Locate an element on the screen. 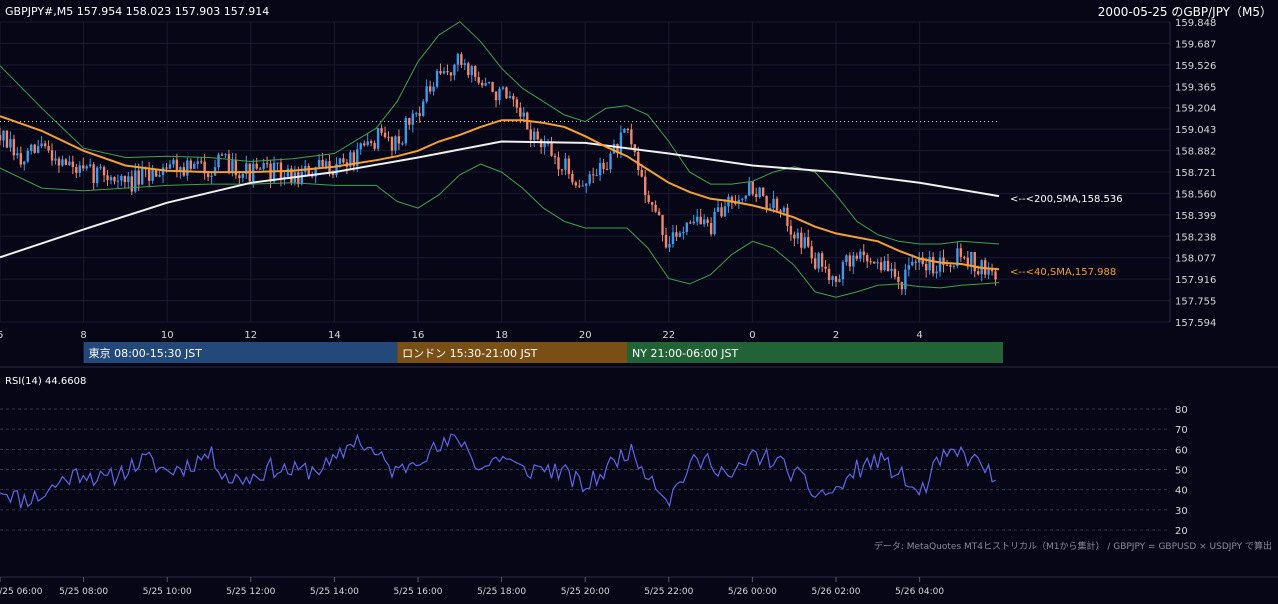 The height and width of the screenshot is (604, 1278). price-tick-label: 159.687 is located at coordinates (1195, 44).